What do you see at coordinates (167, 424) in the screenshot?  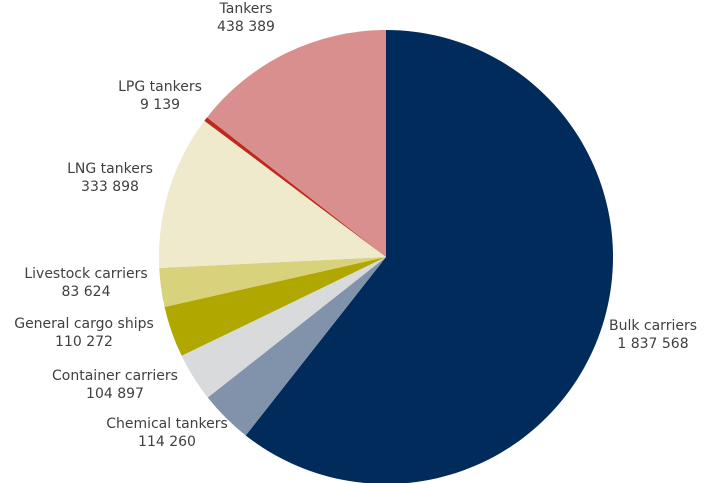 I see `slice-label: Chemical tankers` at bounding box center [167, 424].